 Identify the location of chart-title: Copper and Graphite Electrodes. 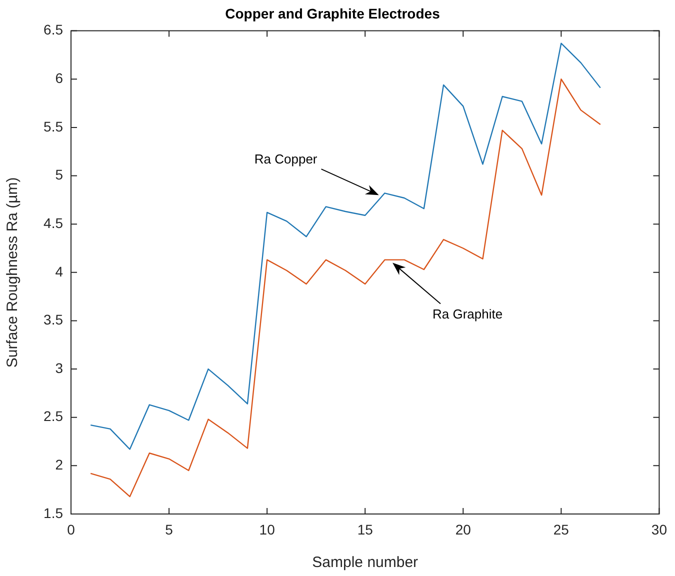
(332, 13).